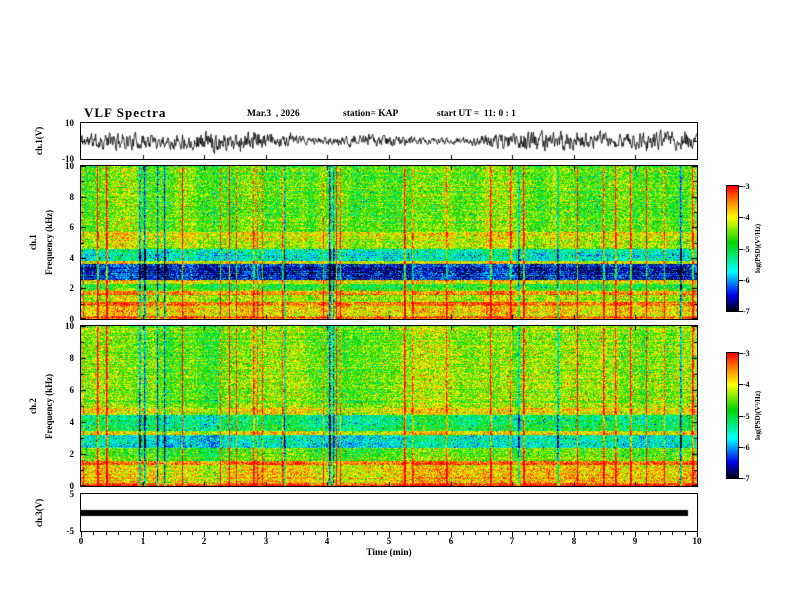 The height and width of the screenshot is (612, 792). Describe the element at coordinates (72, 197) in the screenshot. I see `freq-tick-label: 8` at that location.